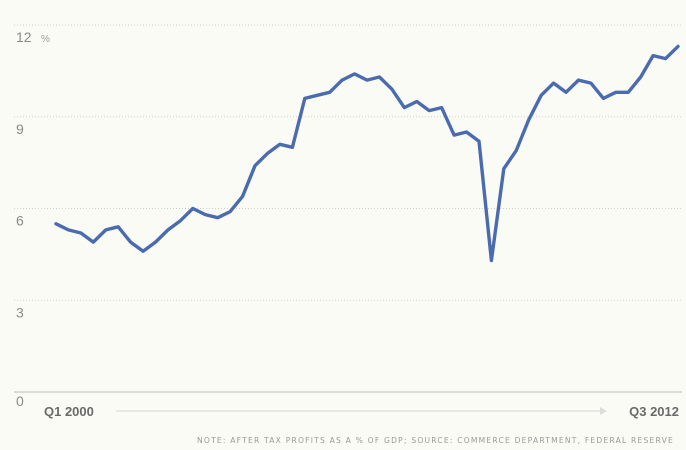 The height and width of the screenshot is (450, 686). What do you see at coordinates (603, 411) in the screenshot?
I see `x-range-arrow-head` at bounding box center [603, 411].